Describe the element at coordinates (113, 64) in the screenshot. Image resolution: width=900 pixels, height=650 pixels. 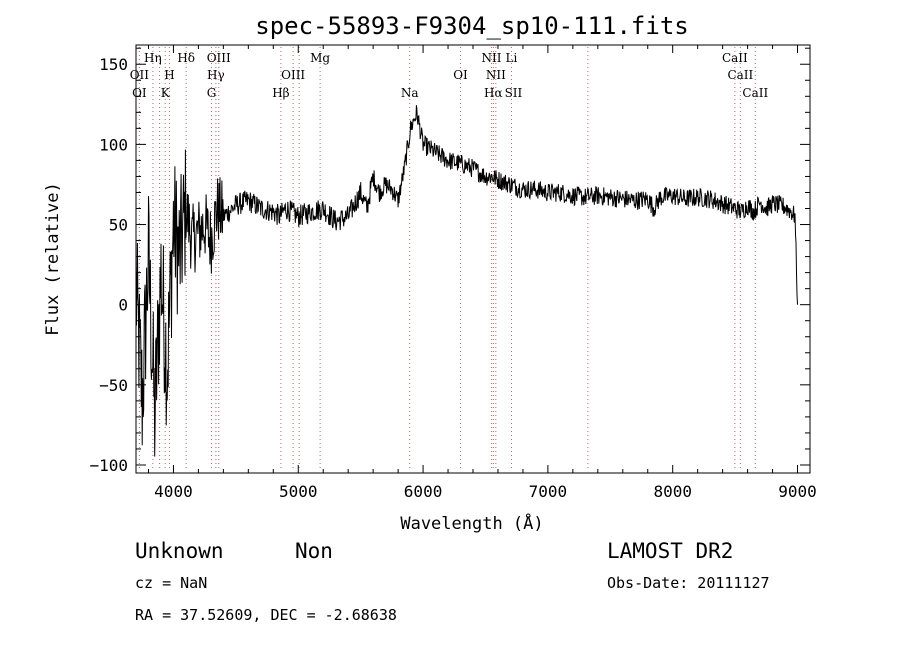
I see `y-tick-label: 150` at that location.